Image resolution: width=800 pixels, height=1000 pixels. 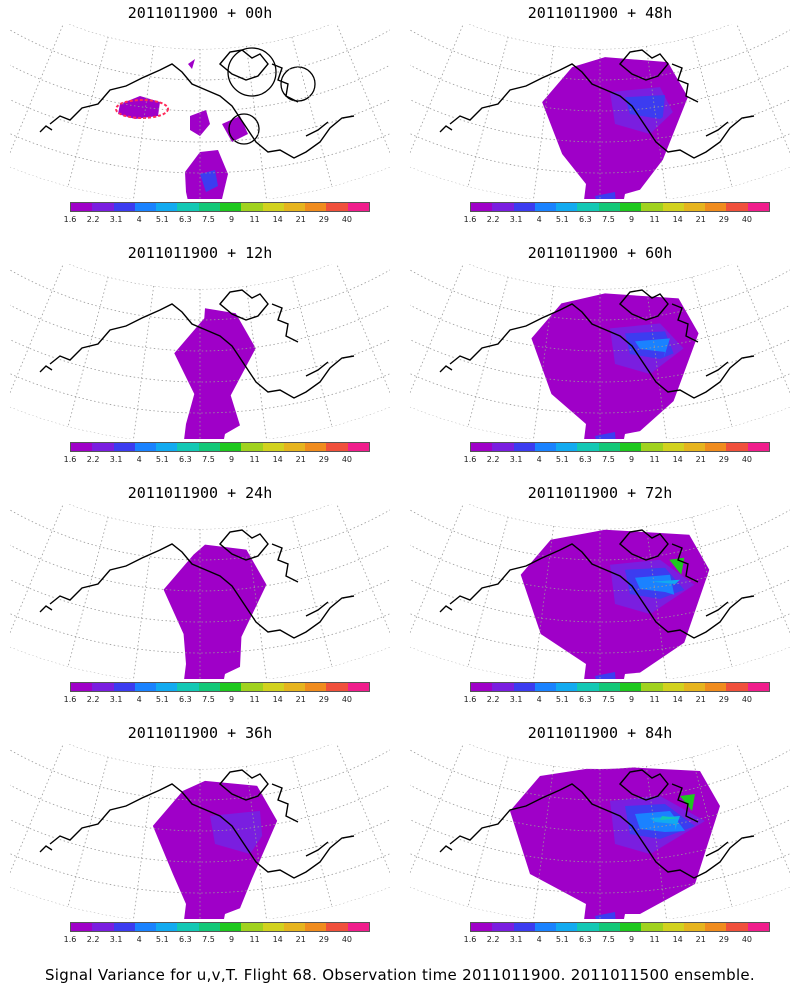 What do you see at coordinates (600, 13) in the screenshot?
I see `panel-title: 2011011900 + 48h` at bounding box center [600, 13].